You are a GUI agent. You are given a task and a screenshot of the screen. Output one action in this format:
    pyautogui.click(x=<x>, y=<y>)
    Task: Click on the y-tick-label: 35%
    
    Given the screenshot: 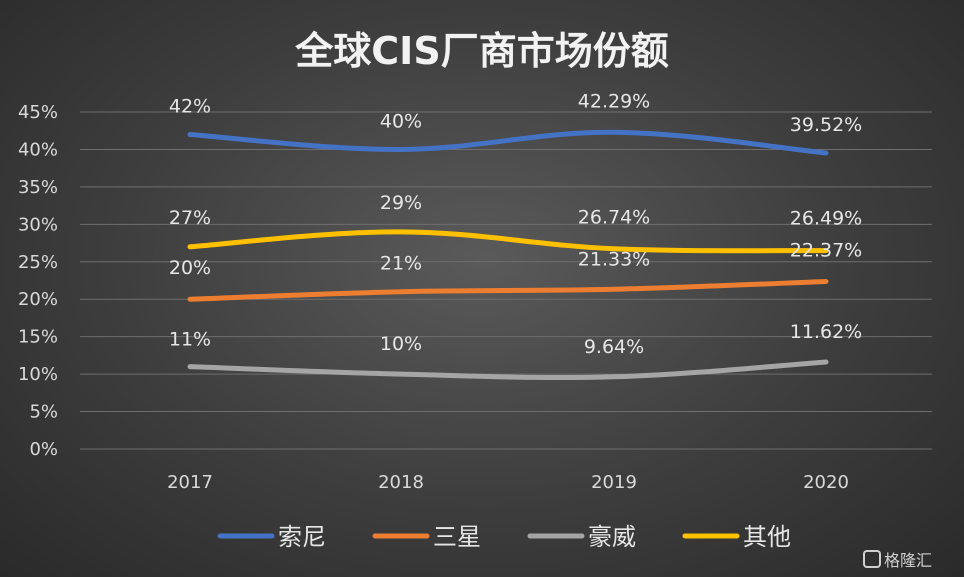 What is the action you would take?
    pyautogui.click(x=38, y=187)
    